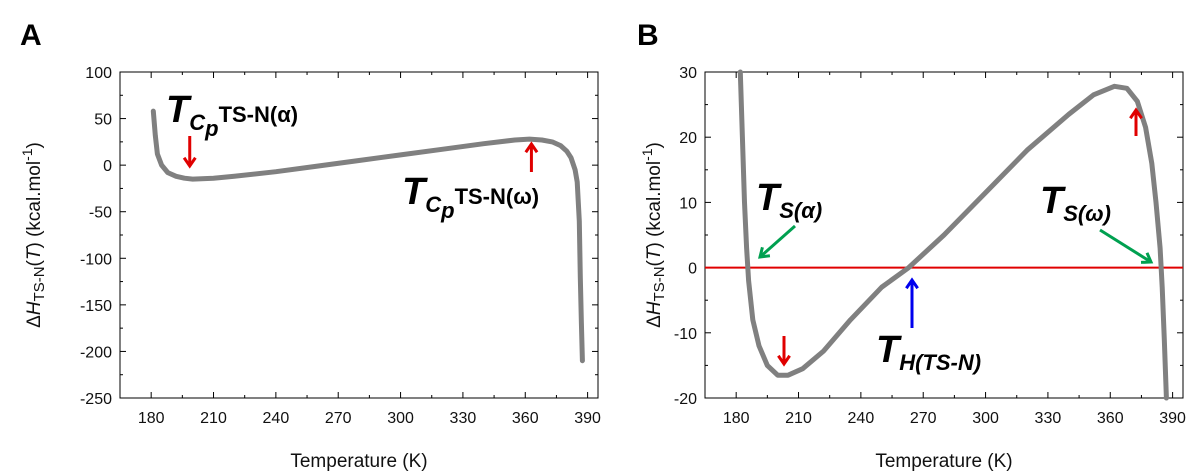 The width and height of the screenshot is (1190, 475). Describe the element at coordinates (103, 120) in the screenshot. I see `y-tick-label: 50` at that location.